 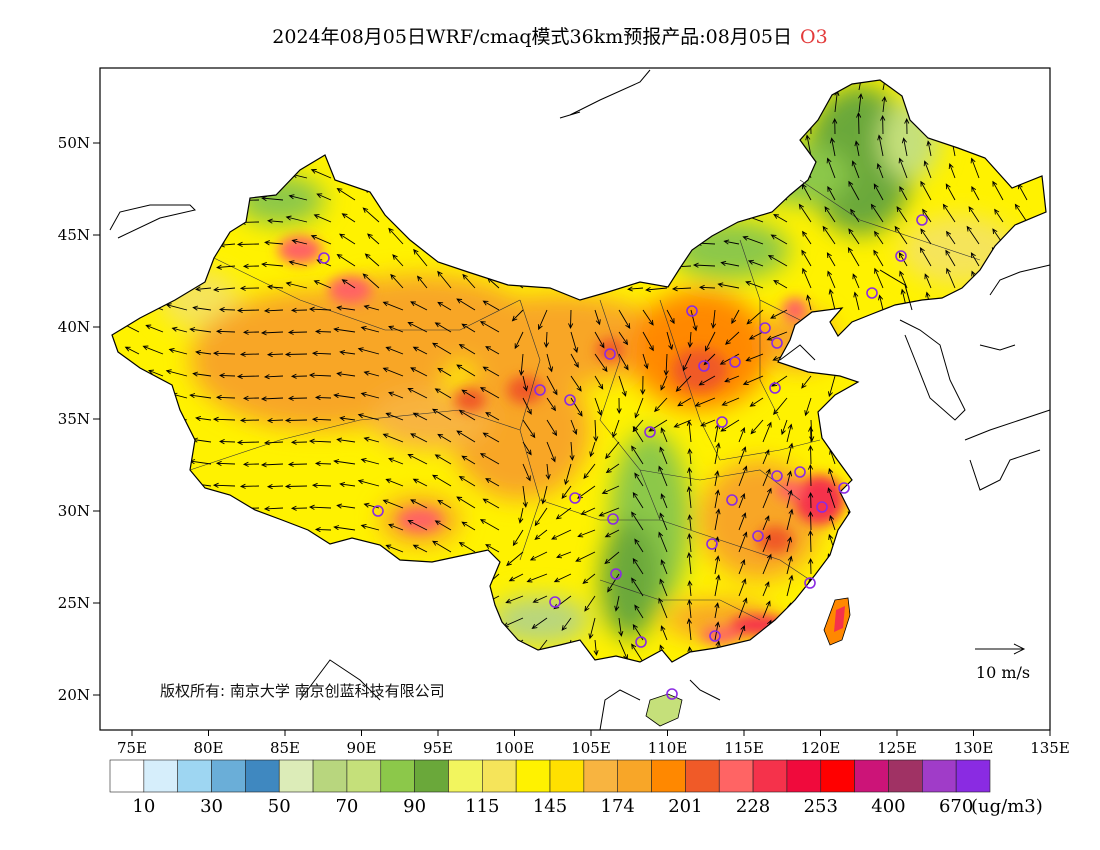 What do you see at coordinates (361, 748) in the screenshot?
I see `lon-tick-label: 90E` at bounding box center [361, 748].